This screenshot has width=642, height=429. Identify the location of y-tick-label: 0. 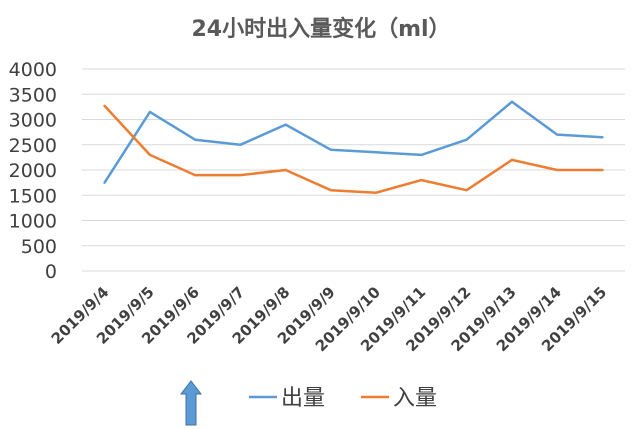
(51, 272).